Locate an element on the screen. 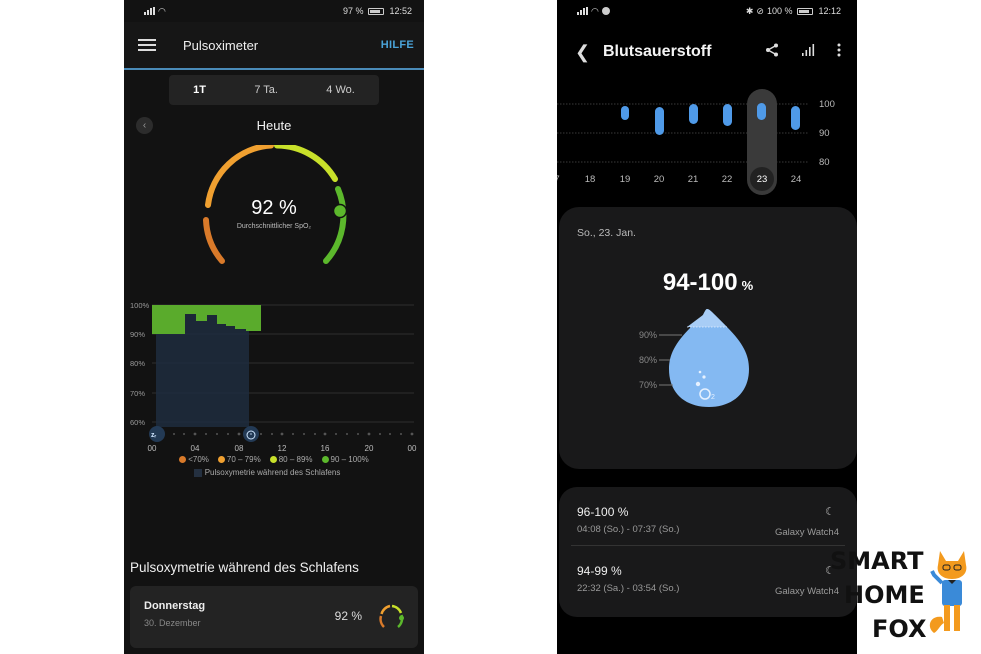 The height and width of the screenshot is (654, 981). clock: 12:12 is located at coordinates (829, 11).